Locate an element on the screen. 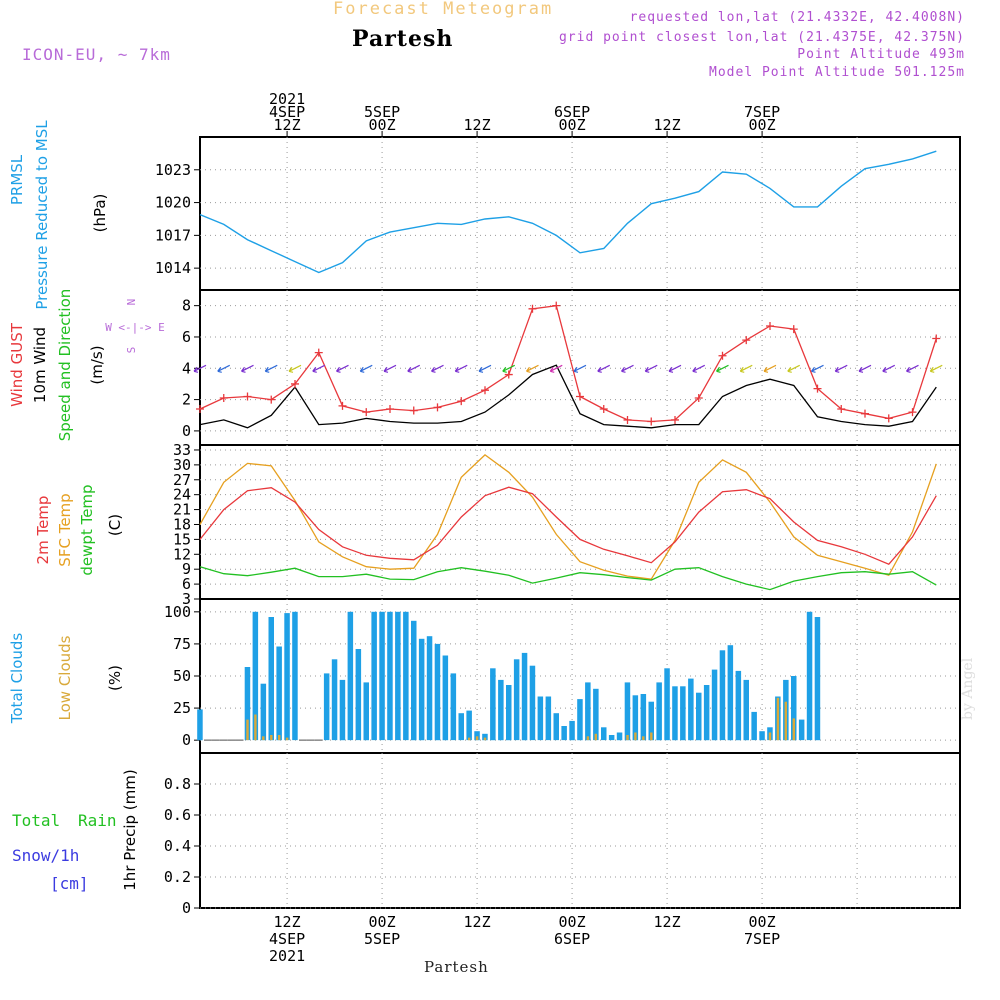 Image resolution: width=1000 pixels, height=1000 pixels. y-tick-label-wind: 6 is located at coordinates (186, 337).